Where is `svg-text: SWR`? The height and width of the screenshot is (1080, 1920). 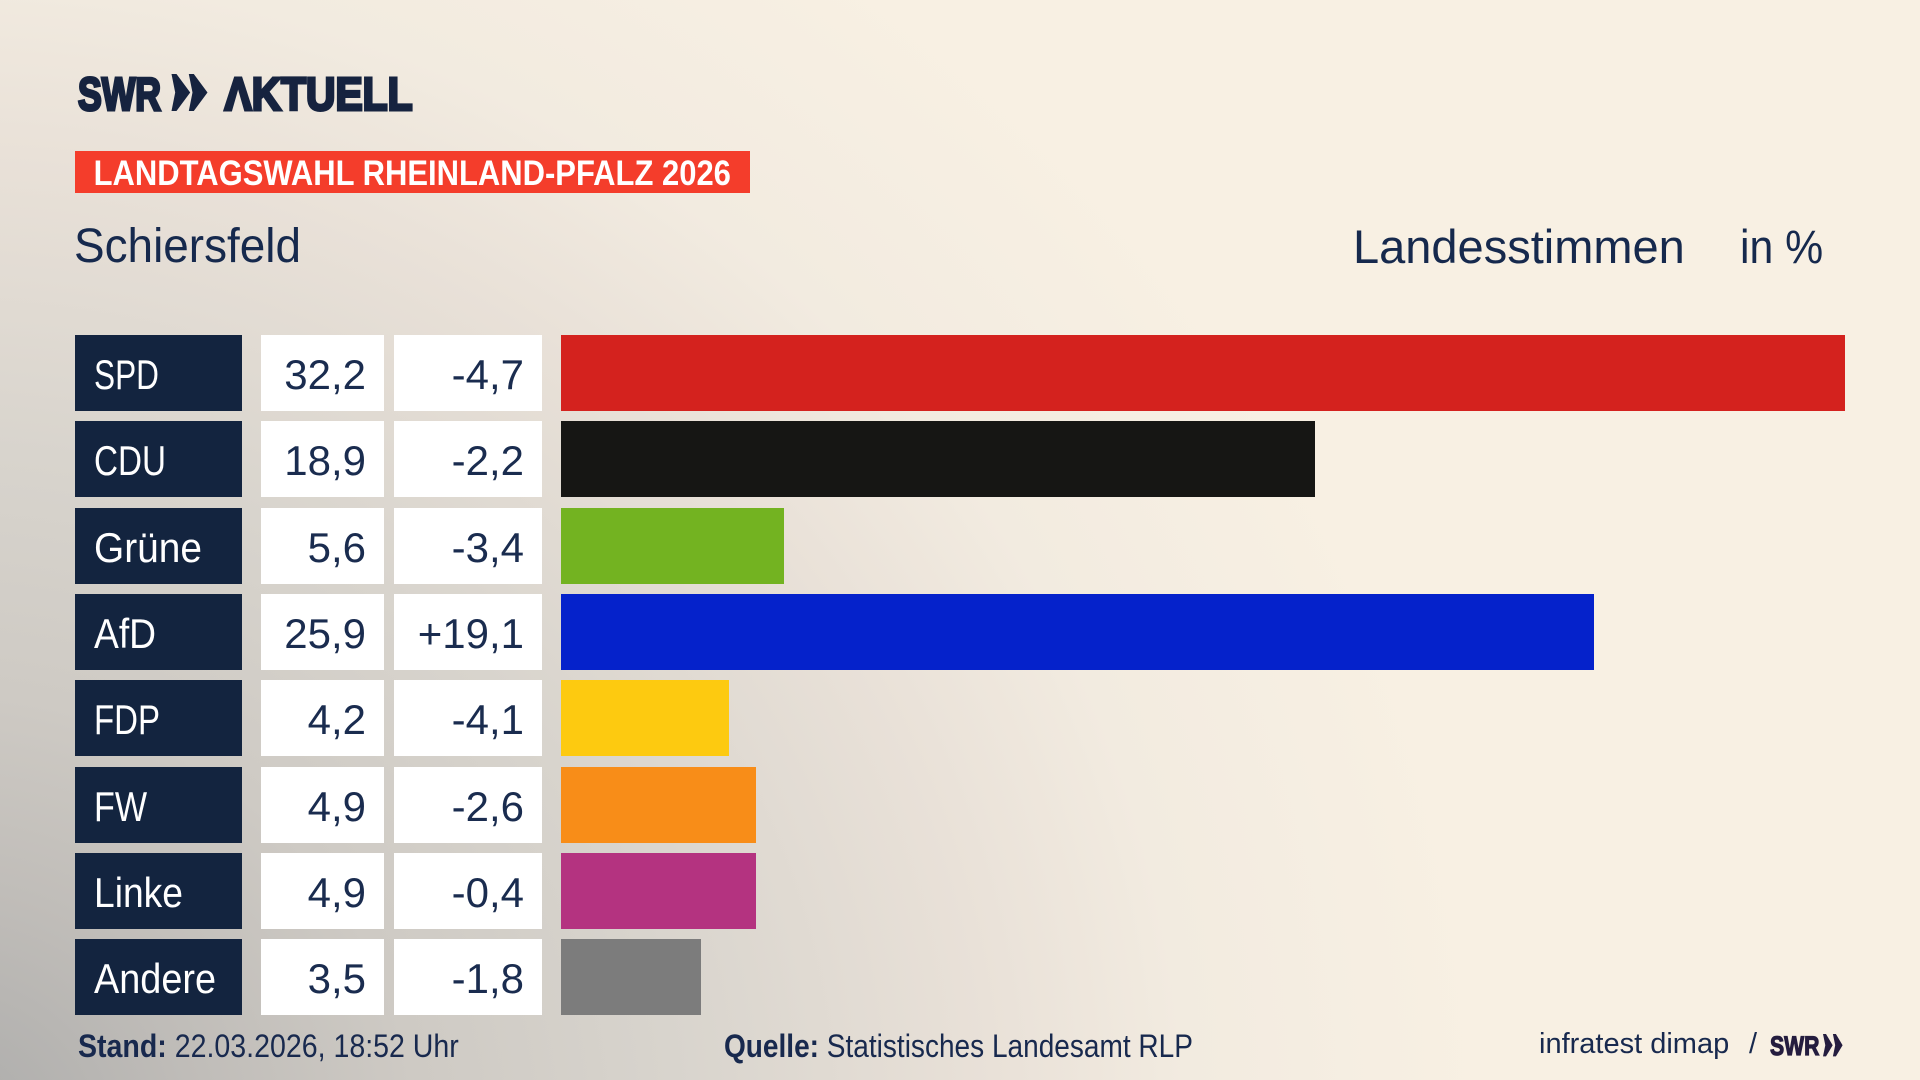
svg-text: SWR is located at coordinates (119, 93).